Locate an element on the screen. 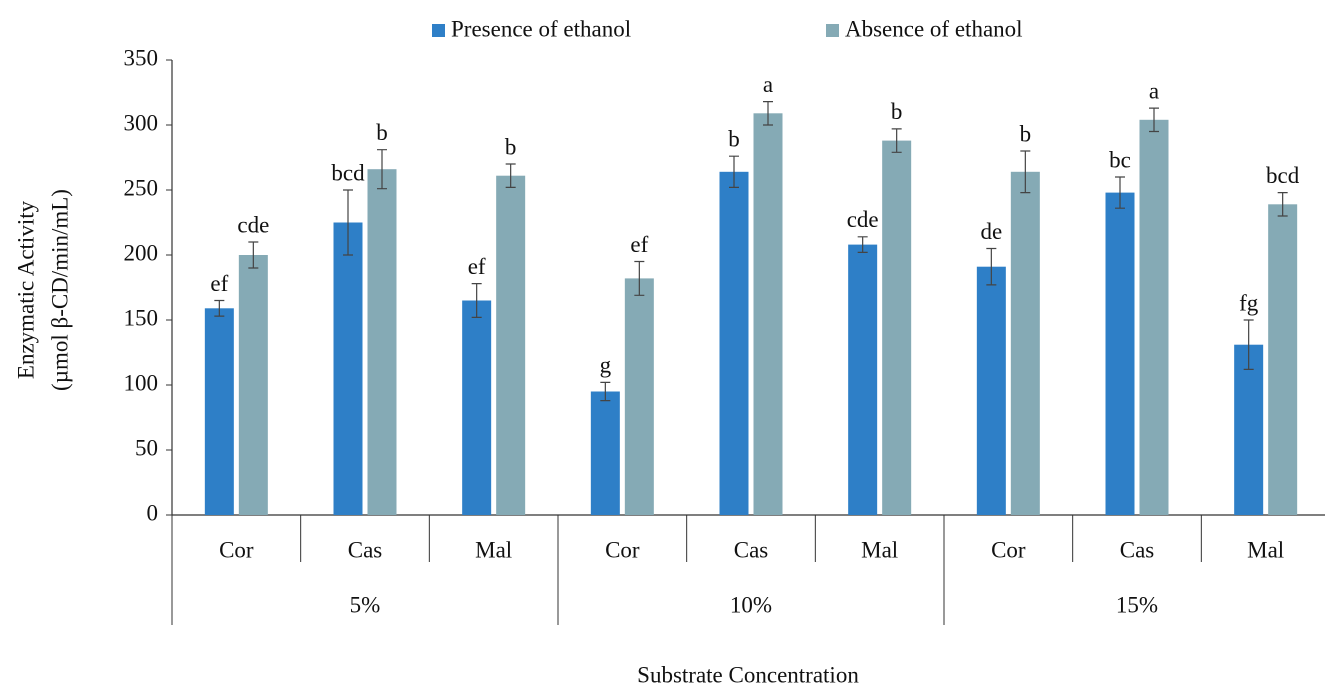  y-tick-label: 200 is located at coordinates (141, 252).